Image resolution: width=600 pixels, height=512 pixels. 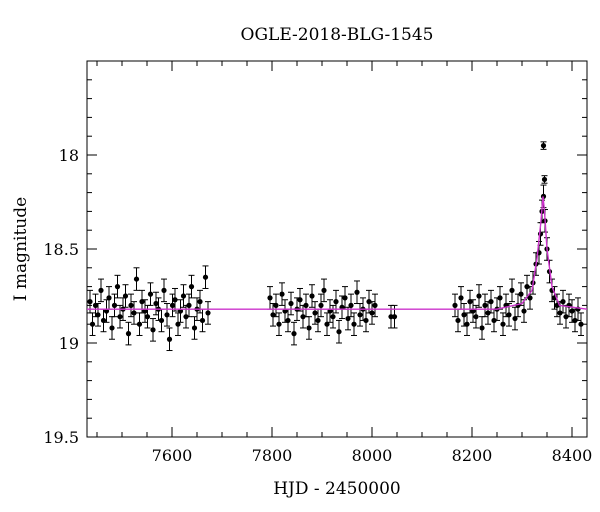 I want to click on x-tick-label: 7600, so click(x=172, y=455).